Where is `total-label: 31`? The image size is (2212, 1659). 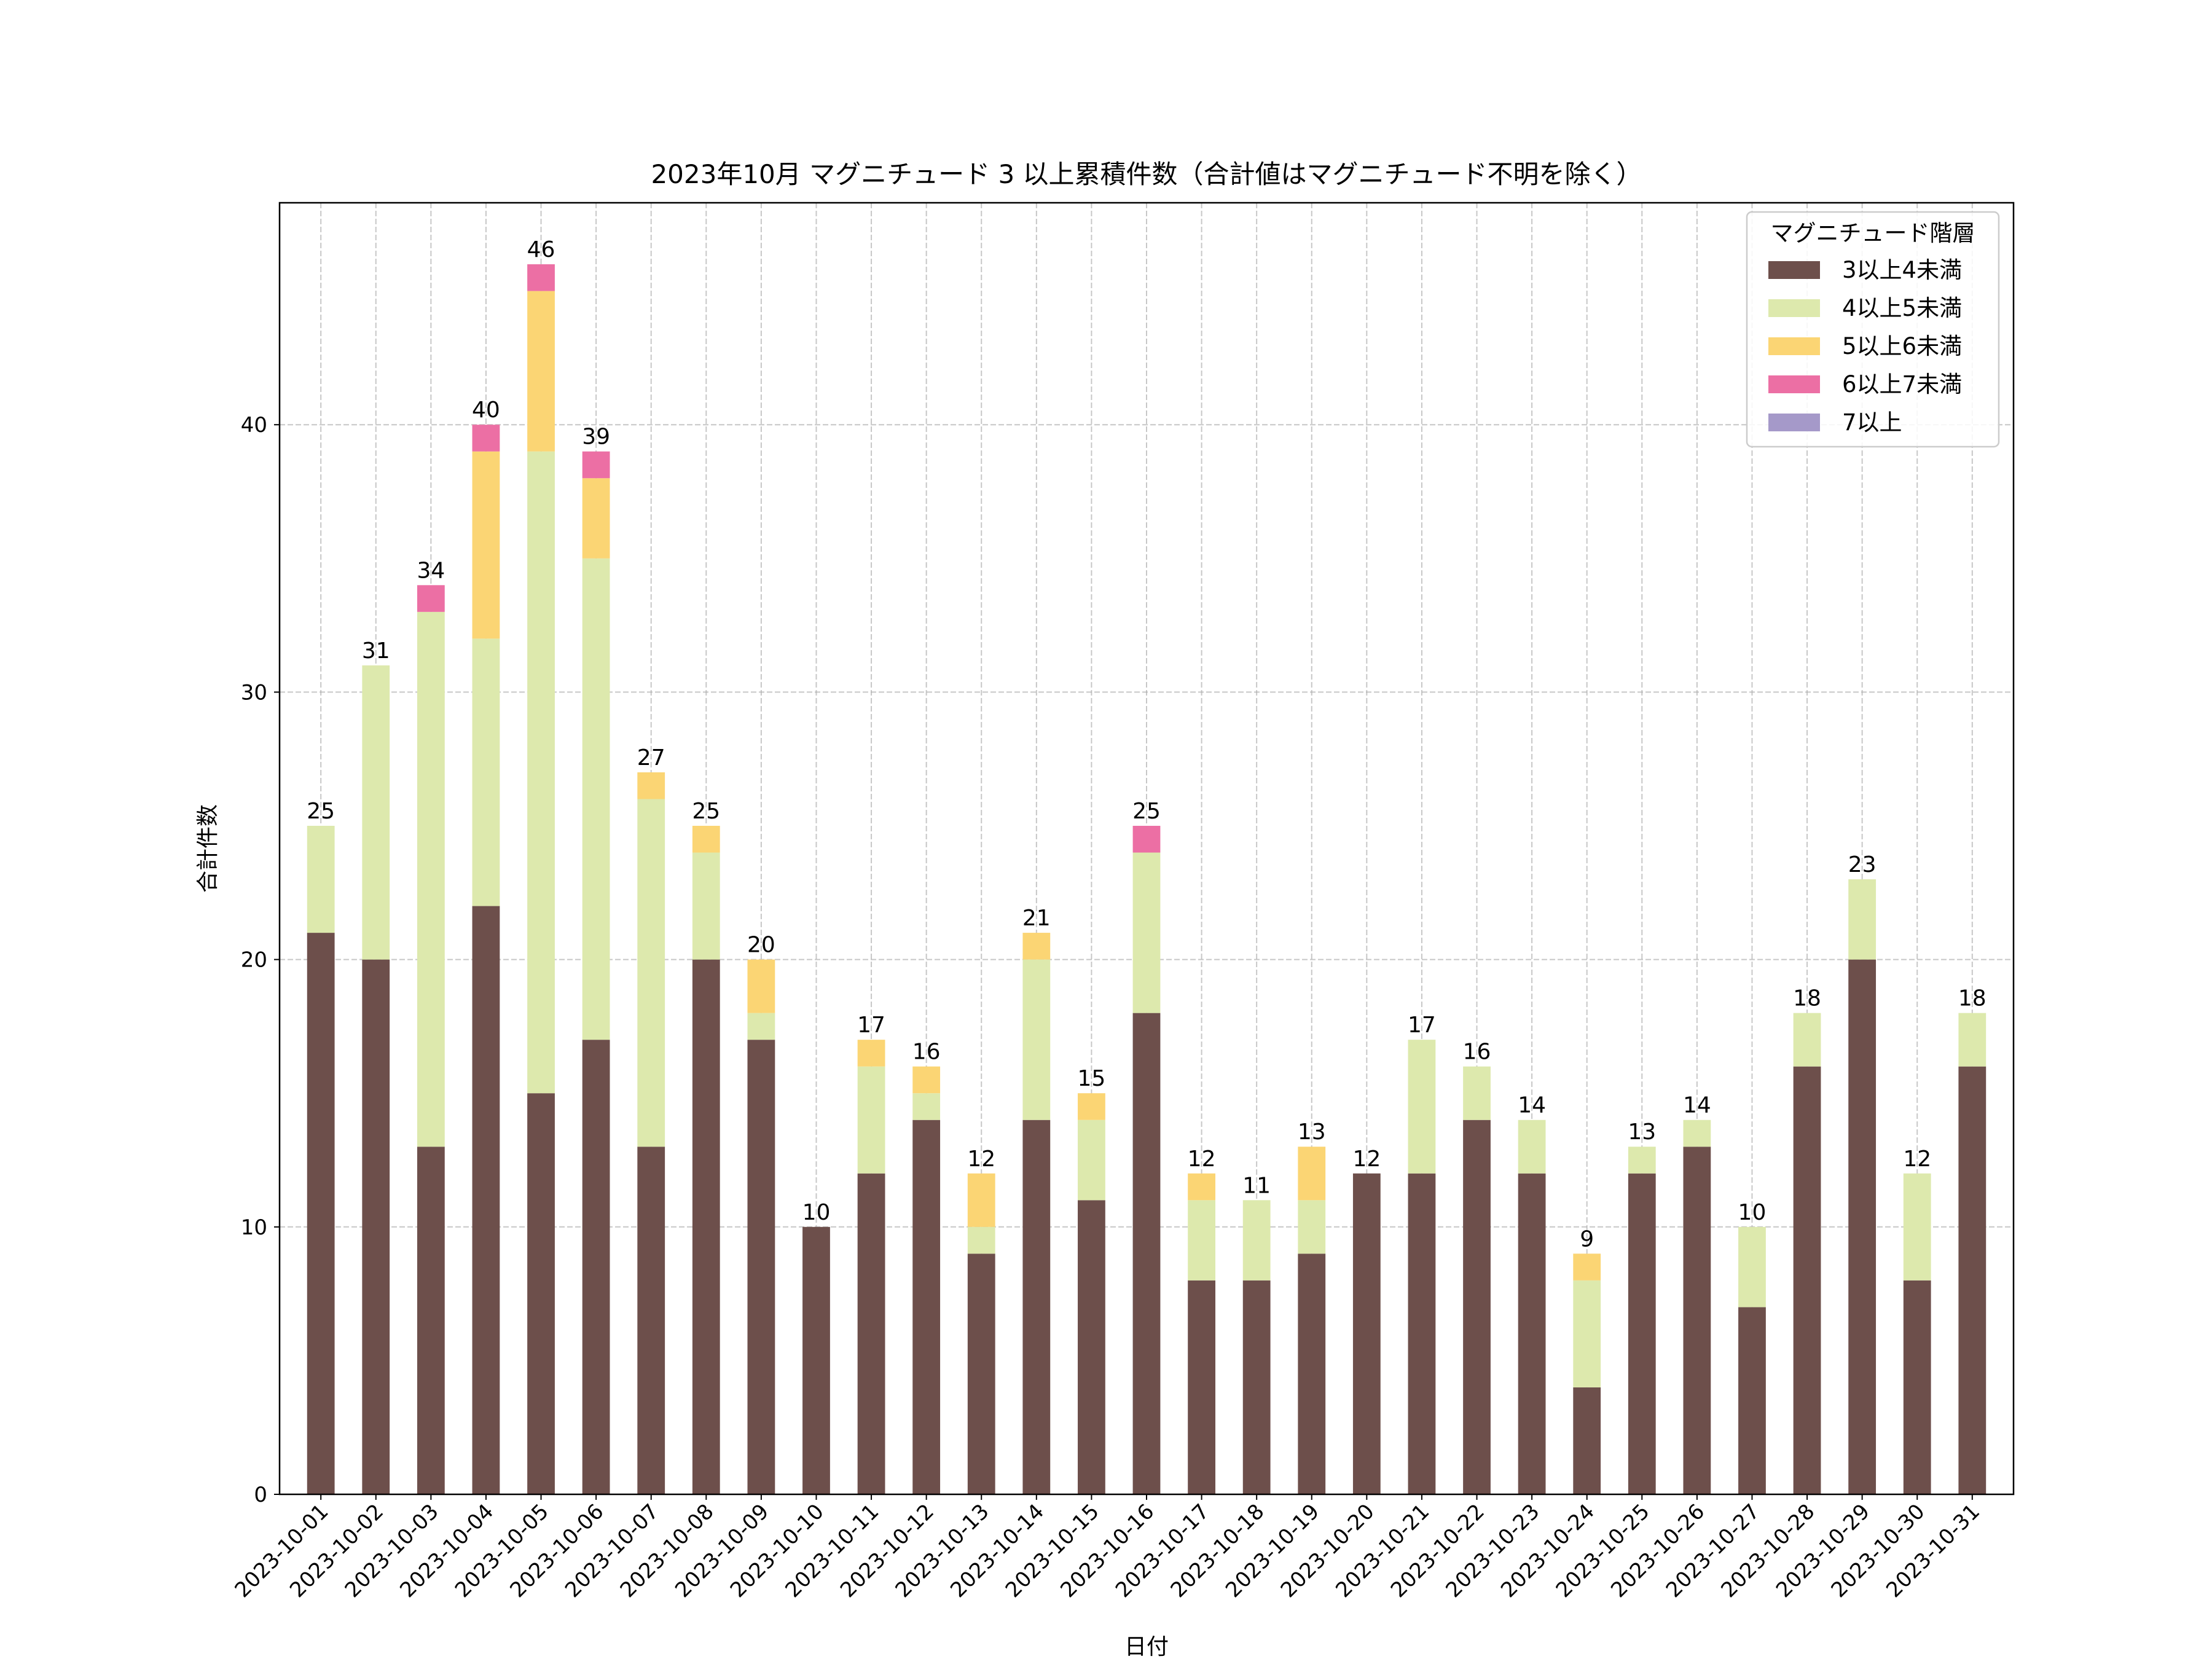 total-label: 31 is located at coordinates (376, 651).